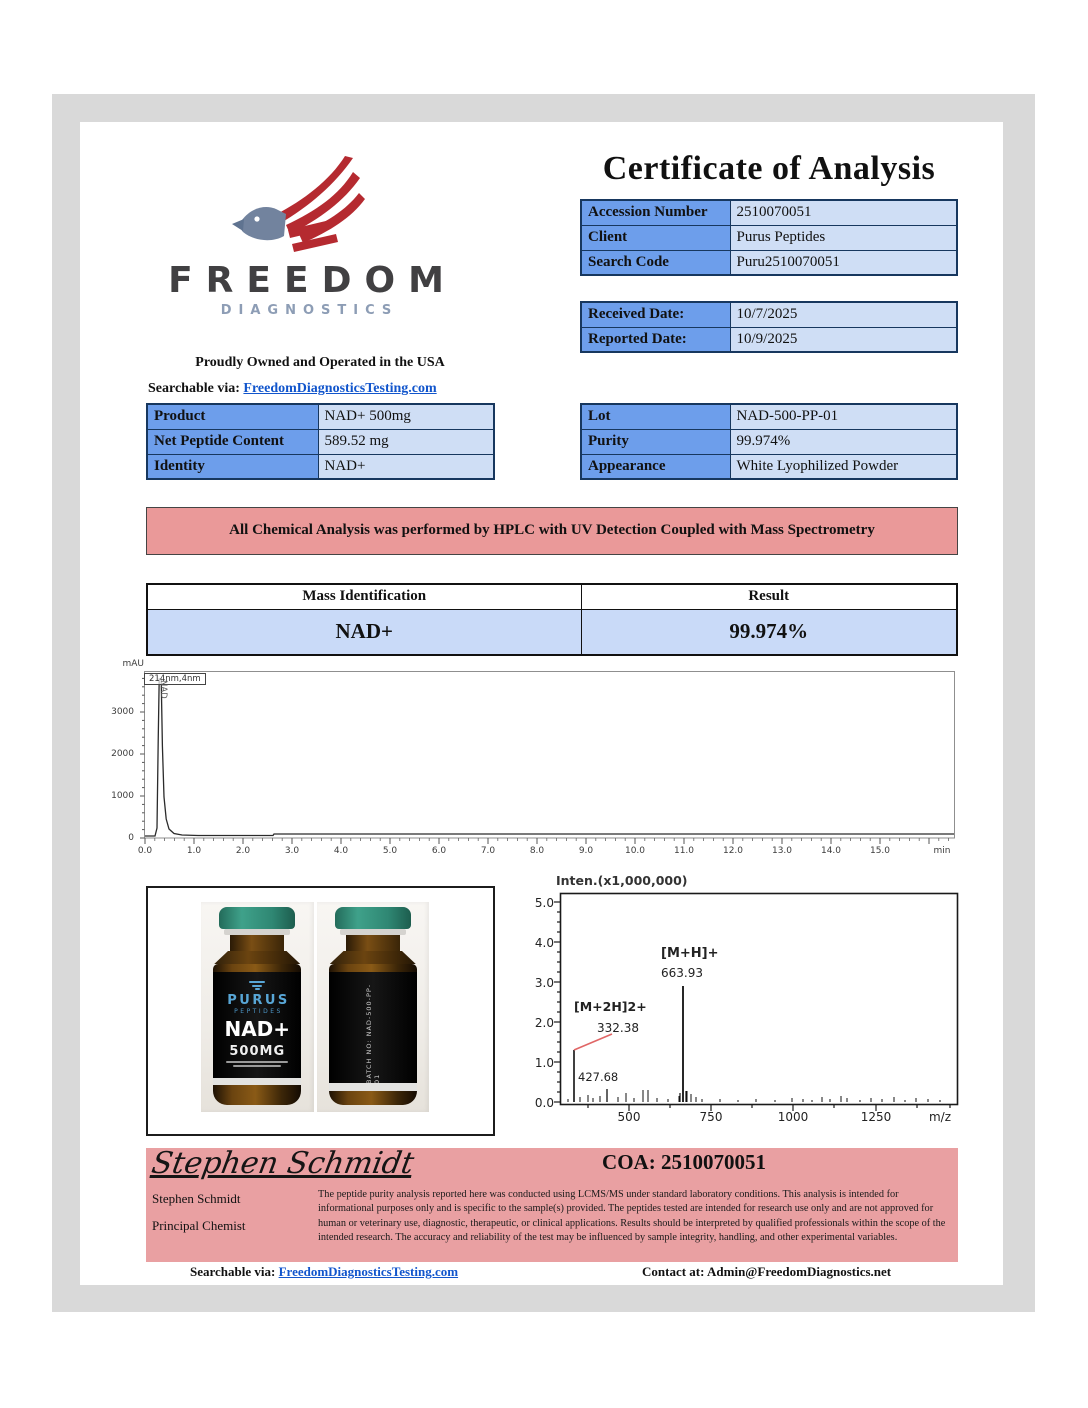 This screenshot has height=1408, width=1088. Describe the element at coordinates (163, 689) in the screenshot. I see `peak-label: NAD` at that location.